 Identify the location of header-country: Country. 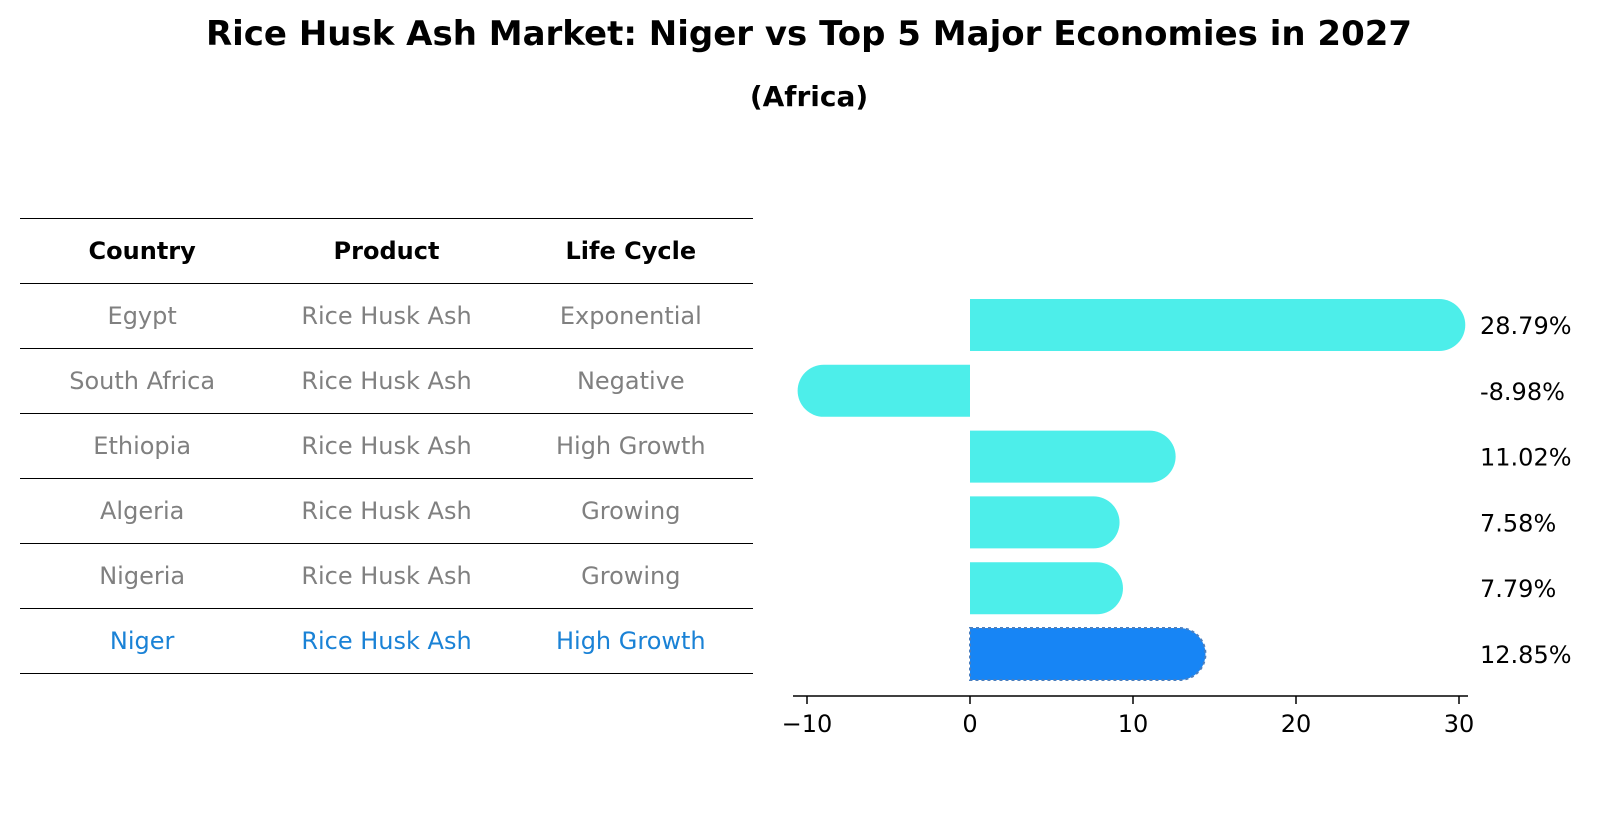
(142, 251).